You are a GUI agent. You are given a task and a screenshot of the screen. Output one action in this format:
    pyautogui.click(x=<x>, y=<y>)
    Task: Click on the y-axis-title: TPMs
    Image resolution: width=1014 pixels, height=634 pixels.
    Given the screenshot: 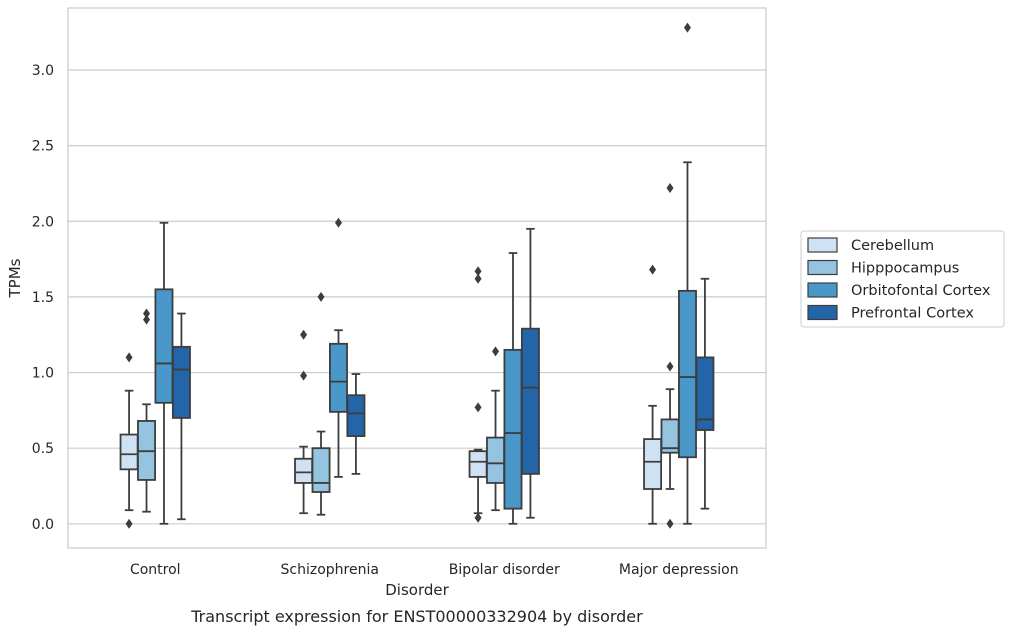 What is the action you would take?
    pyautogui.click(x=15, y=278)
    